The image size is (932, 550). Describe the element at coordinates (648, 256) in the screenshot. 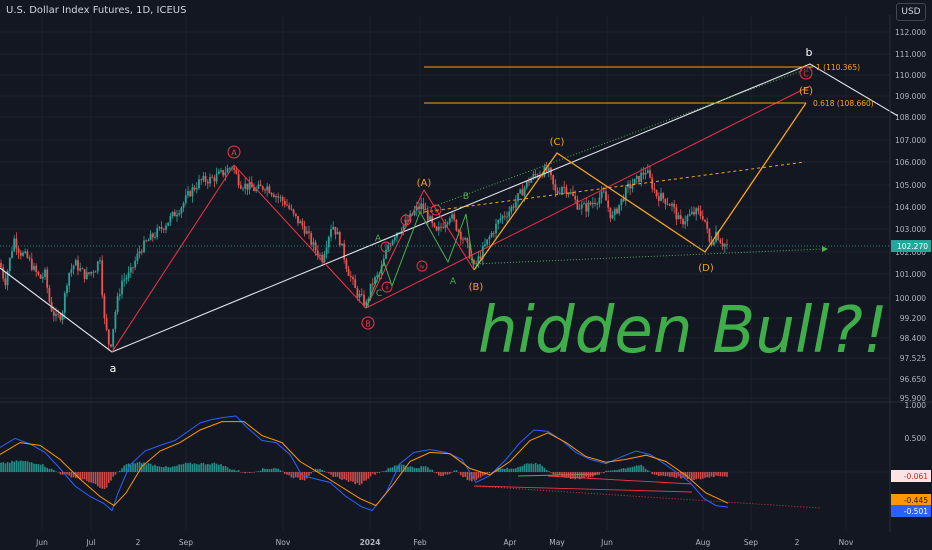

I see `green-dotted-lower` at that location.